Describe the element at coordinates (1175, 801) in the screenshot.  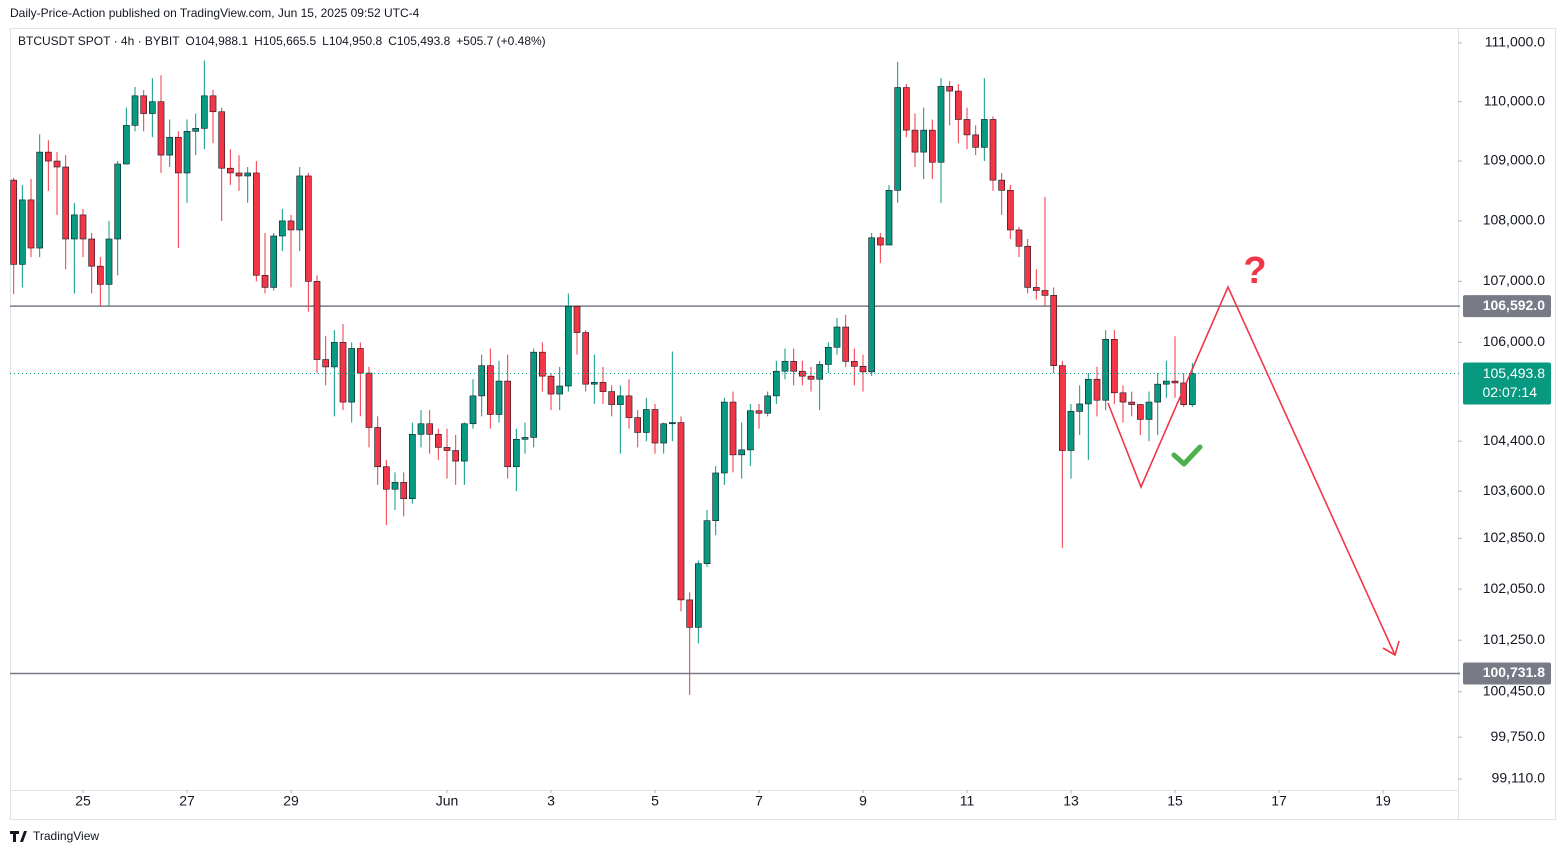
I see `x-tick-label: 15` at that location.